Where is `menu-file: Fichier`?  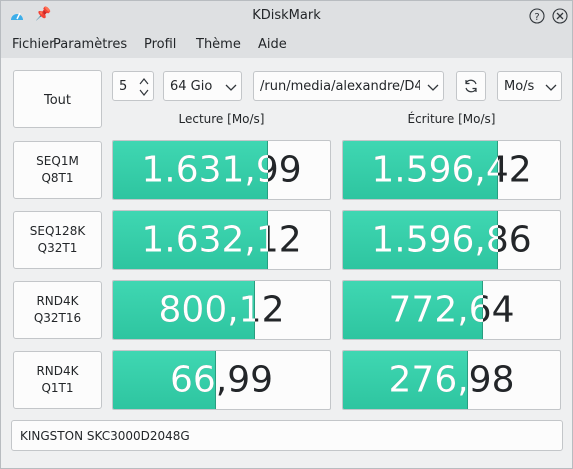 menu-file: Fichier is located at coordinates (33, 44).